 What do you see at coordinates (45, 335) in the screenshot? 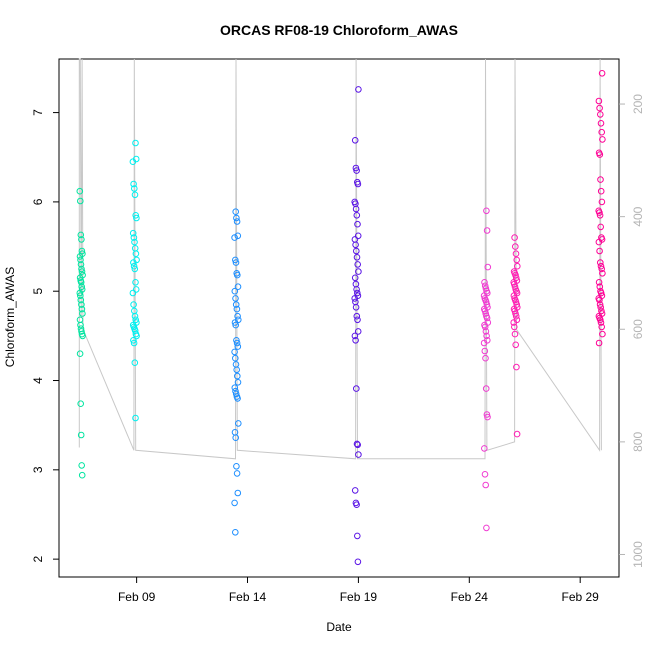
I see `y-axis: 2 3 4 5 6 7` at bounding box center [45, 335].